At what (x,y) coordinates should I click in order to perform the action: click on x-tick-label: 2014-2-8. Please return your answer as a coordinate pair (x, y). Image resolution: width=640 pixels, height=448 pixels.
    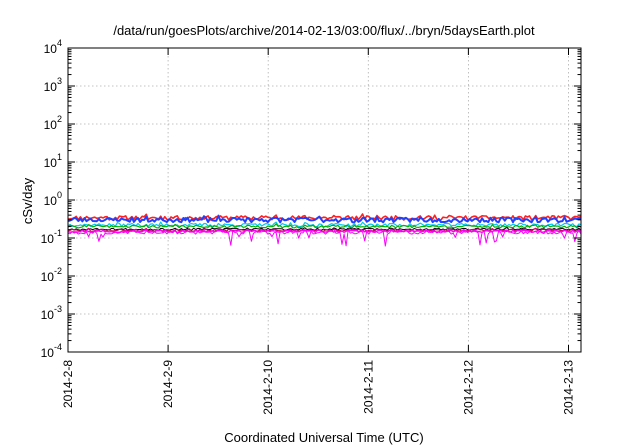
    Looking at the image, I should click on (68, 384).